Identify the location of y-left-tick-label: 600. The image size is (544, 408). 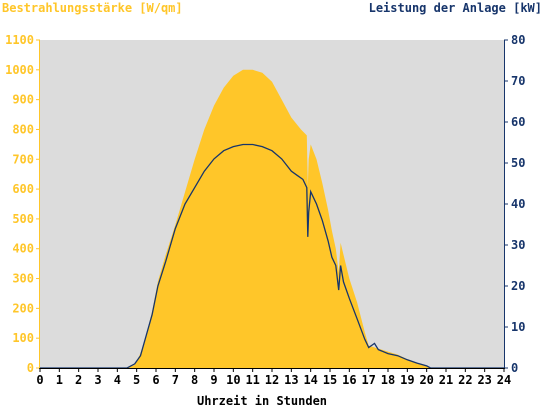
(23, 189).